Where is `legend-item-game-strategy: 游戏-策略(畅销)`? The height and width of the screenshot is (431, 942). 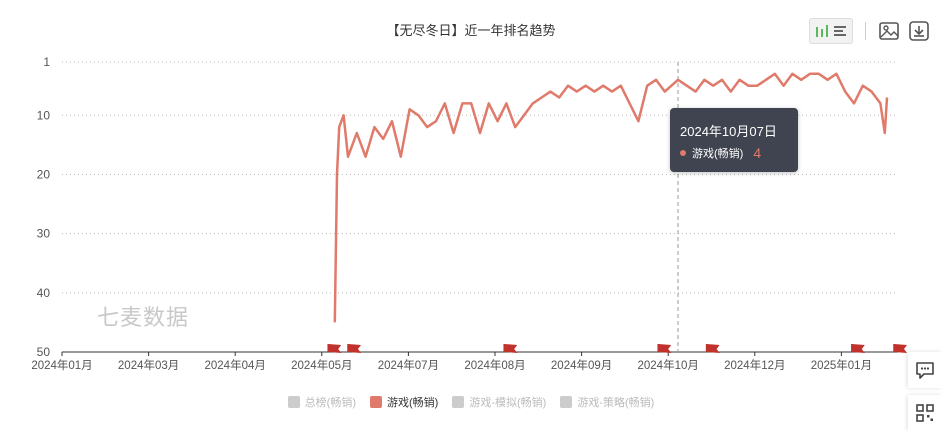 legend-item-game-strategy: 游戏-策略(畅销) is located at coordinates (607, 402).